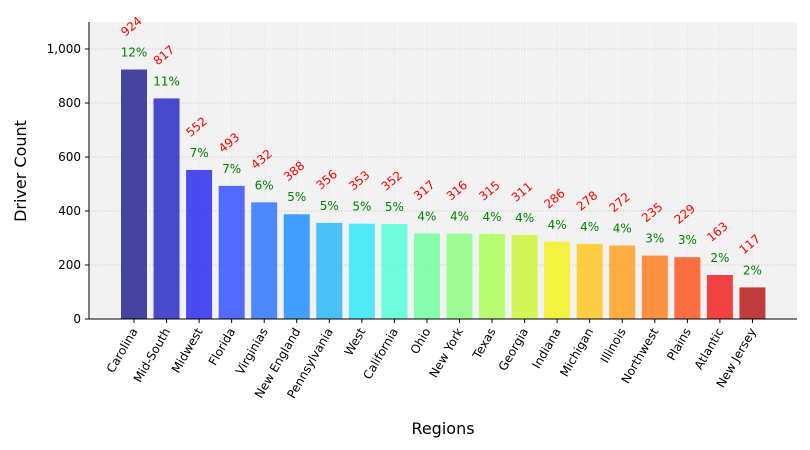 The width and height of the screenshot is (810, 450). Describe the element at coordinates (69, 103) in the screenshot. I see `y-tick-label: 800` at that location.